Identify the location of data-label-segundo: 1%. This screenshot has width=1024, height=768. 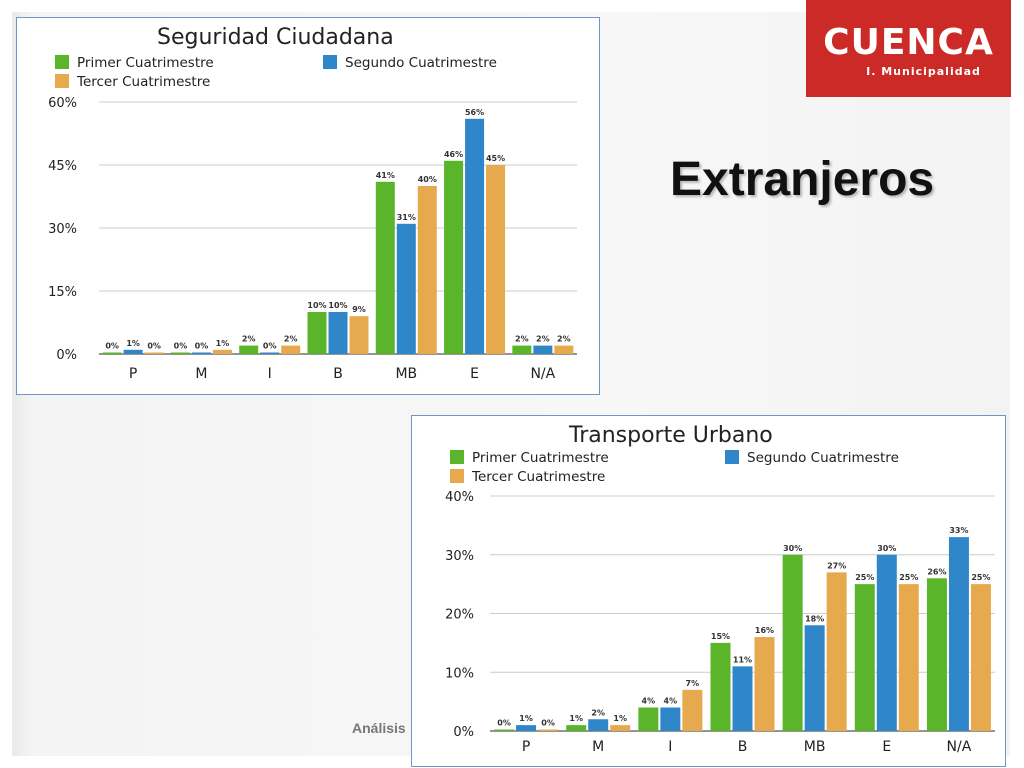
(526, 718).